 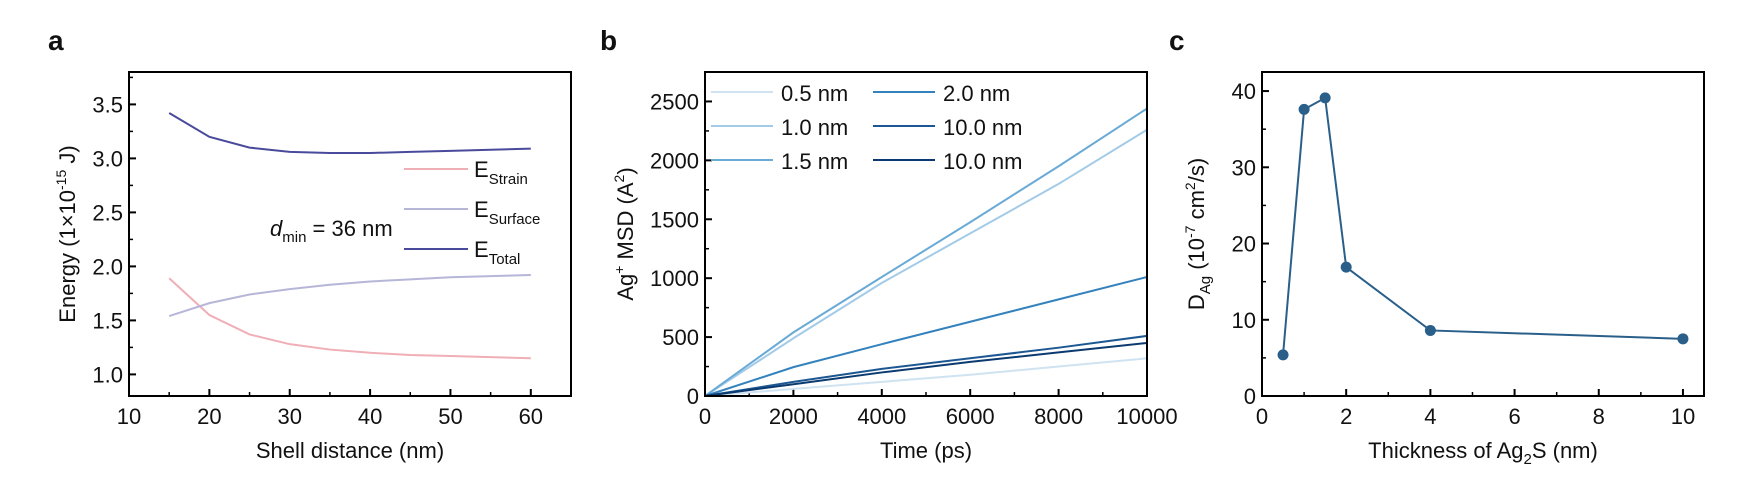 What do you see at coordinates (1244, 244) in the screenshot?
I see `y-tick-label-c: 20` at bounding box center [1244, 244].